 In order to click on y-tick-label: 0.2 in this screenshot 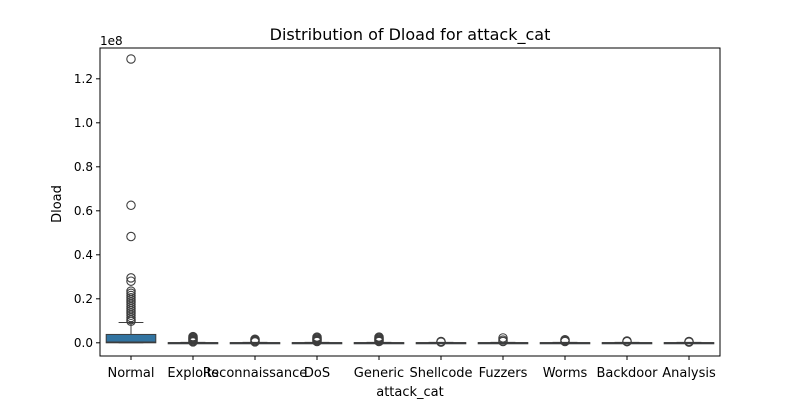, I will do `click(83, 299)`.